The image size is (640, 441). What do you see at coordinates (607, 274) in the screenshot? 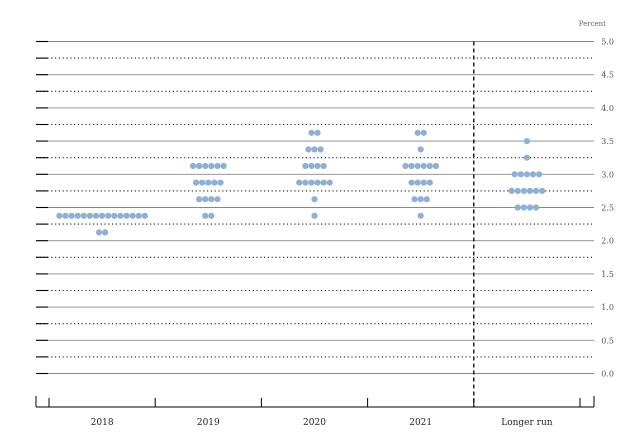
I see `y-tick-label: 1.5` at bounding box center [607, 274].